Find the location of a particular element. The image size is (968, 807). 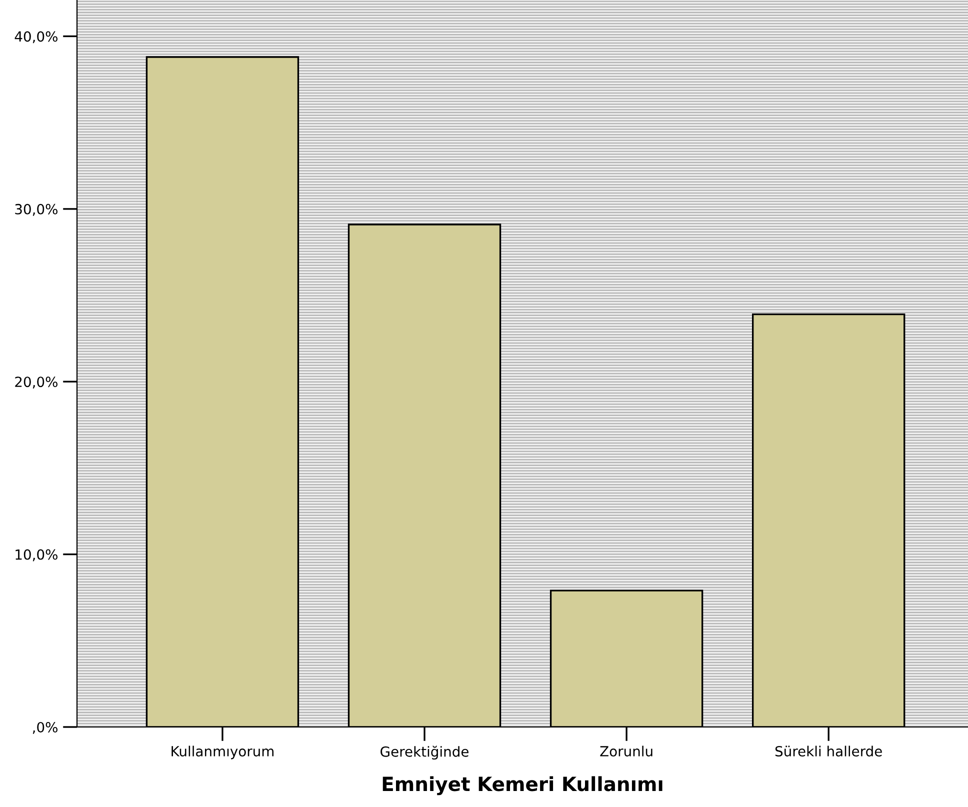

x-tick-label: Kullanmıyorum is located at coordinates (223, 753).